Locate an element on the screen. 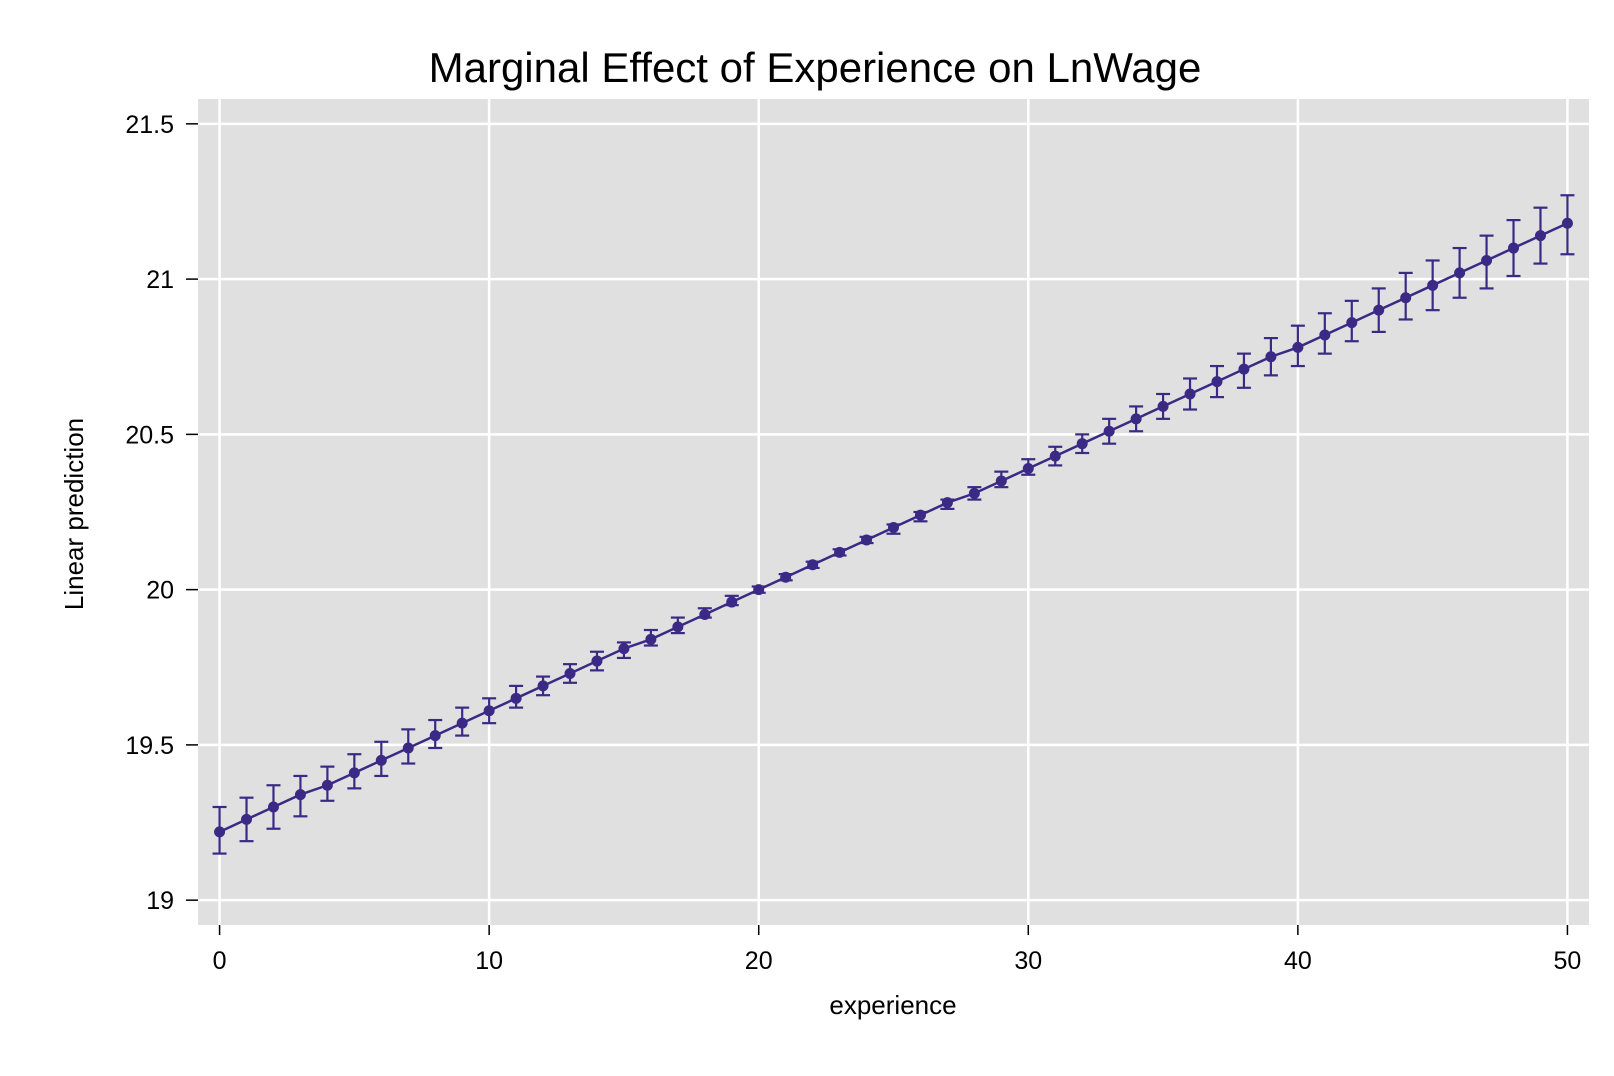  x-tick-label: 10 is located at coordinates (489, 961).